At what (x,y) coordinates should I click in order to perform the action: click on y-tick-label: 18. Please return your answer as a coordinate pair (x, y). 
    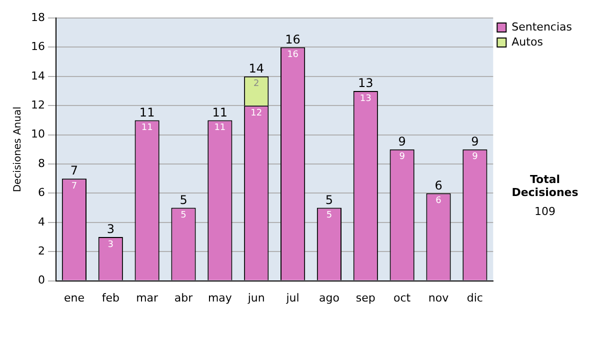
    Looking at the image, I should click on (37, 17).